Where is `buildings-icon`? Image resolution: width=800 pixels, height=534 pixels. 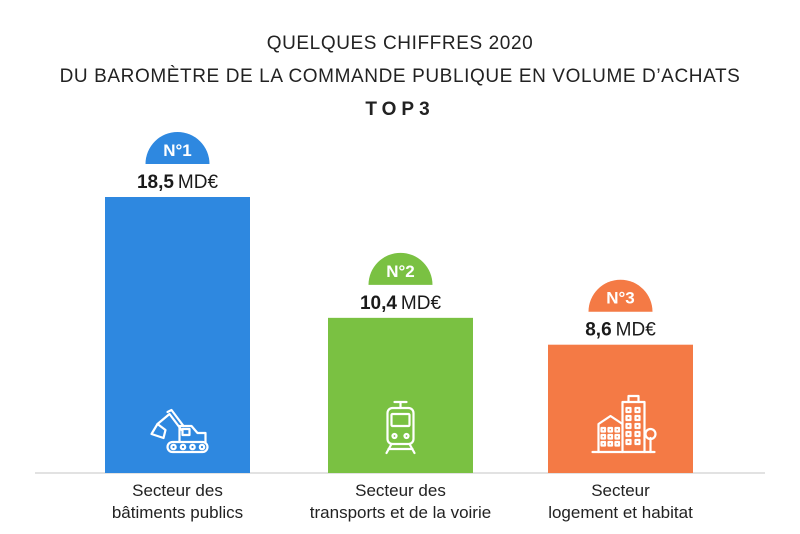 buildings-icon is located at coordinates (624, 424).